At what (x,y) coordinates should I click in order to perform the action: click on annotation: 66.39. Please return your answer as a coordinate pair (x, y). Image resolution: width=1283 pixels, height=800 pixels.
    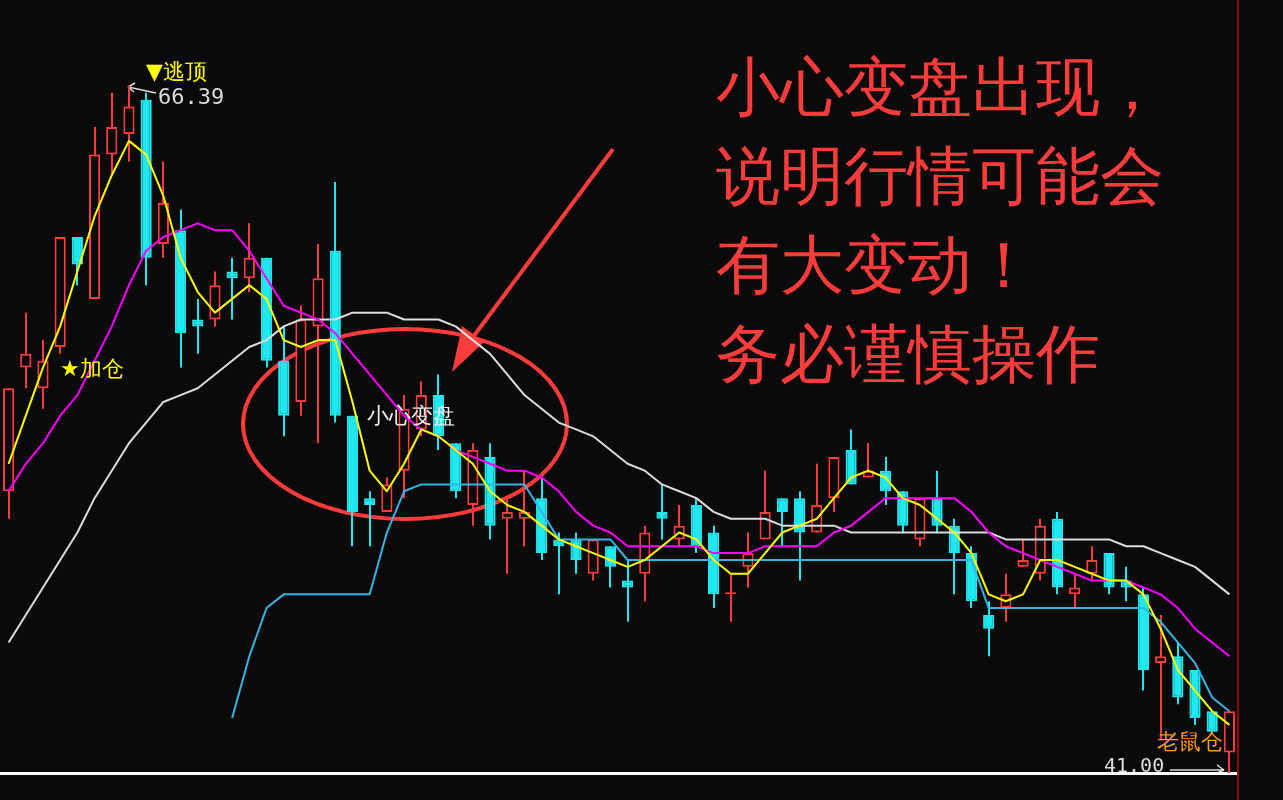
    Looking at the image, I should click on (191, 97).